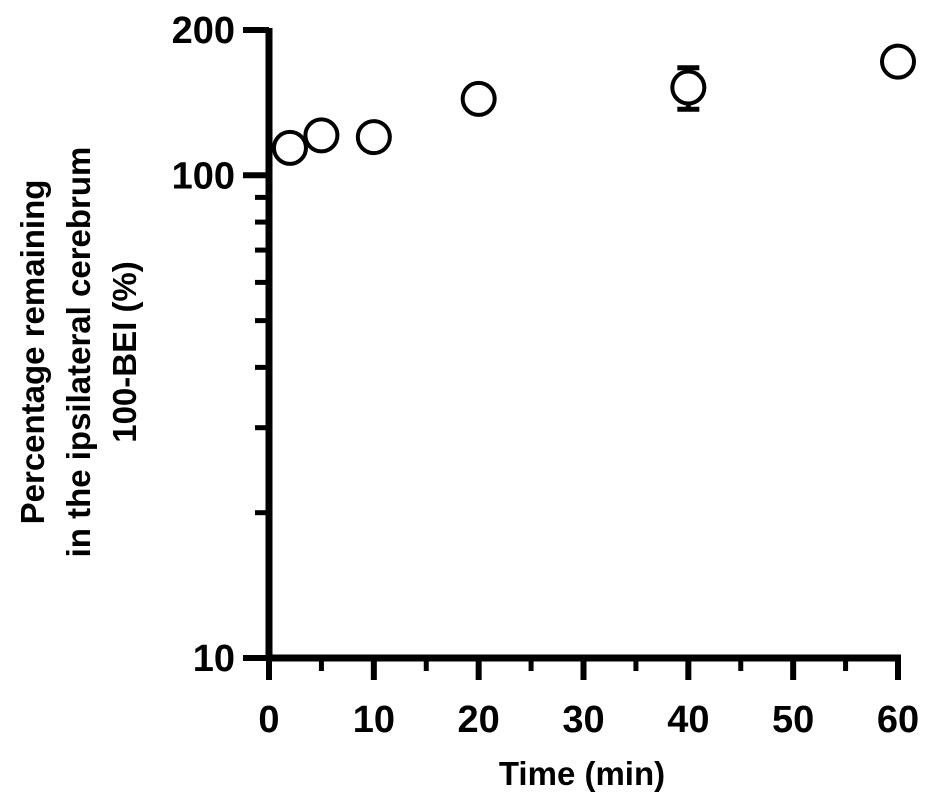 The image size is (934, 807). I want to click on x-tick-label: 30, so click(583, 720).